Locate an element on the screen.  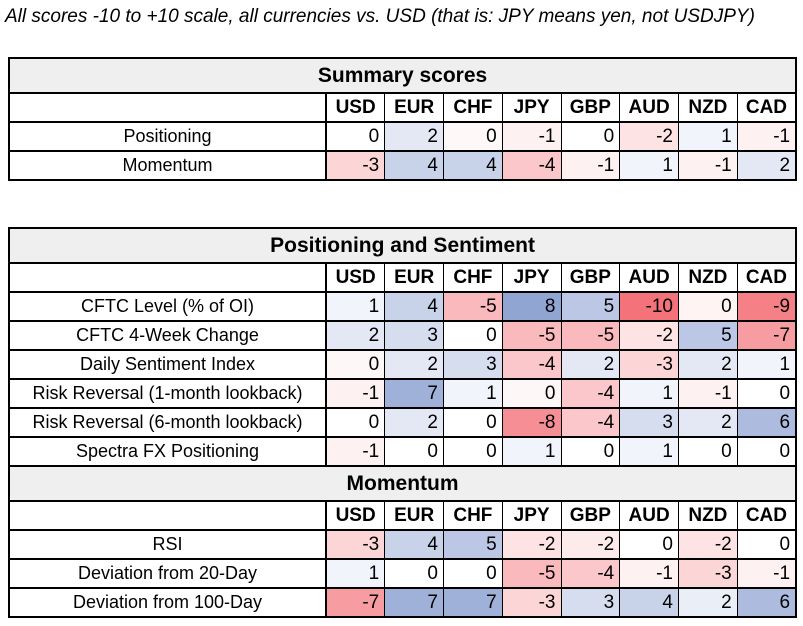
score-cell-spectra-fx-positioning-cad: 0 is located at coordinates (766, 451).